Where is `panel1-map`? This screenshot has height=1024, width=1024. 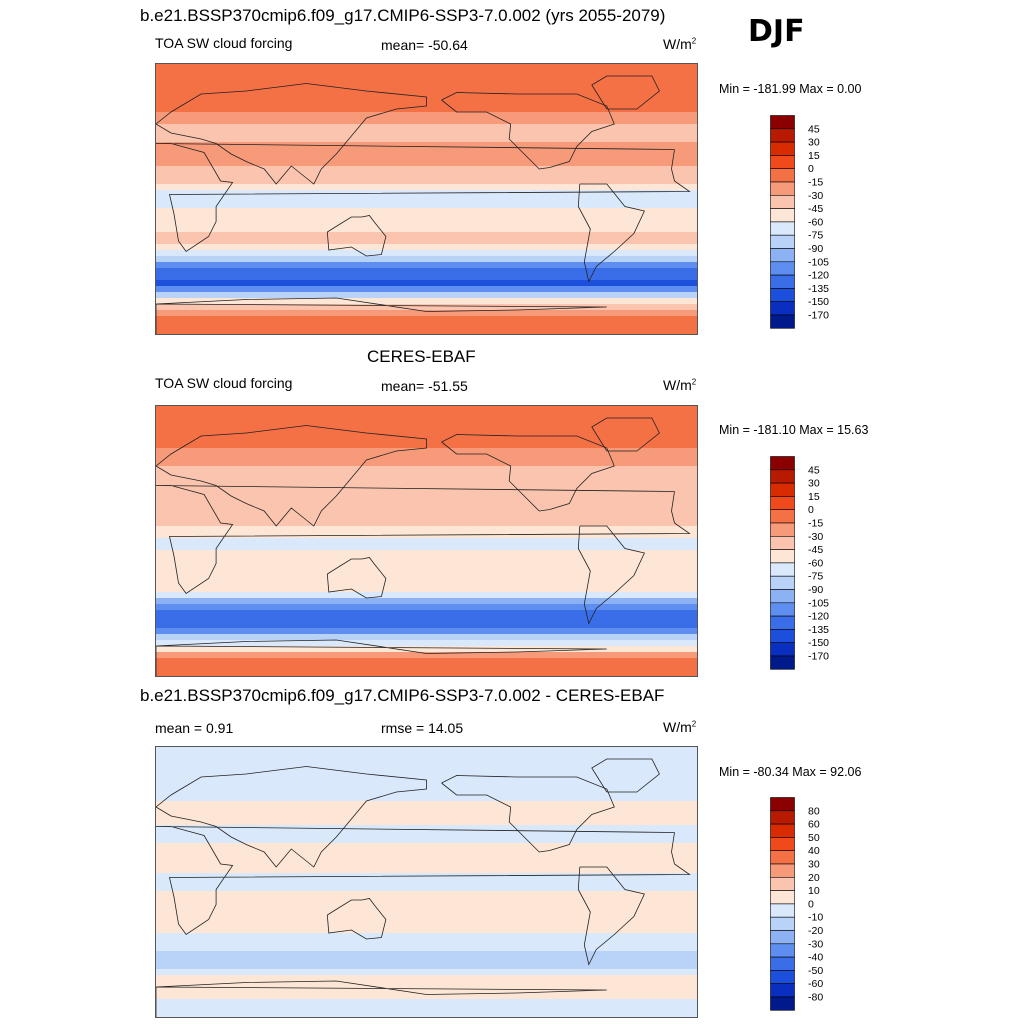
panel1-map is located at coordinates (426, 199).